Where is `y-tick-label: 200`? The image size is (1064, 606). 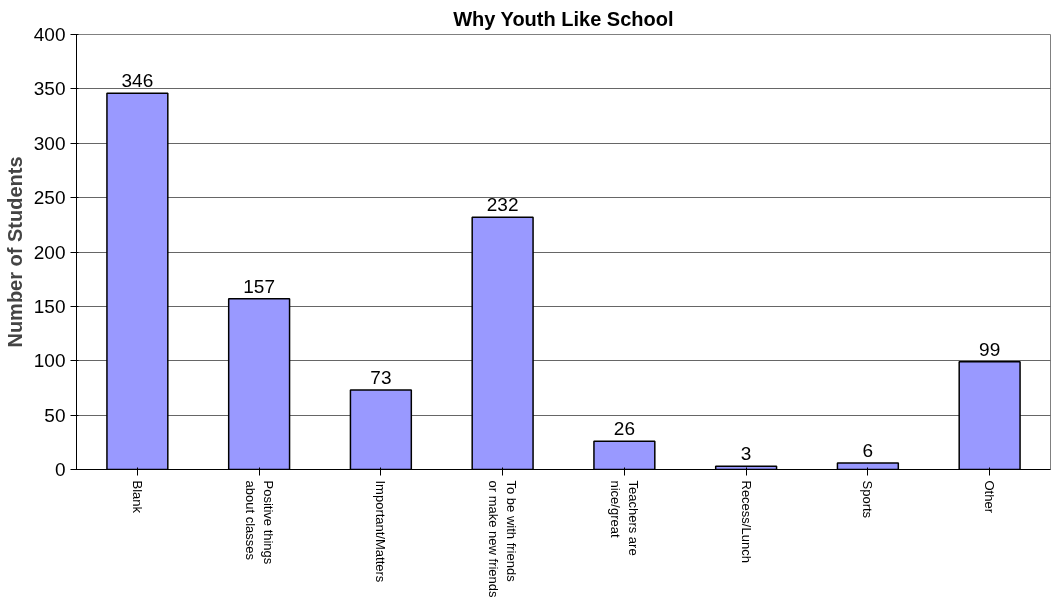 y-tick-label: 200 is located at coordinates (49, 252).